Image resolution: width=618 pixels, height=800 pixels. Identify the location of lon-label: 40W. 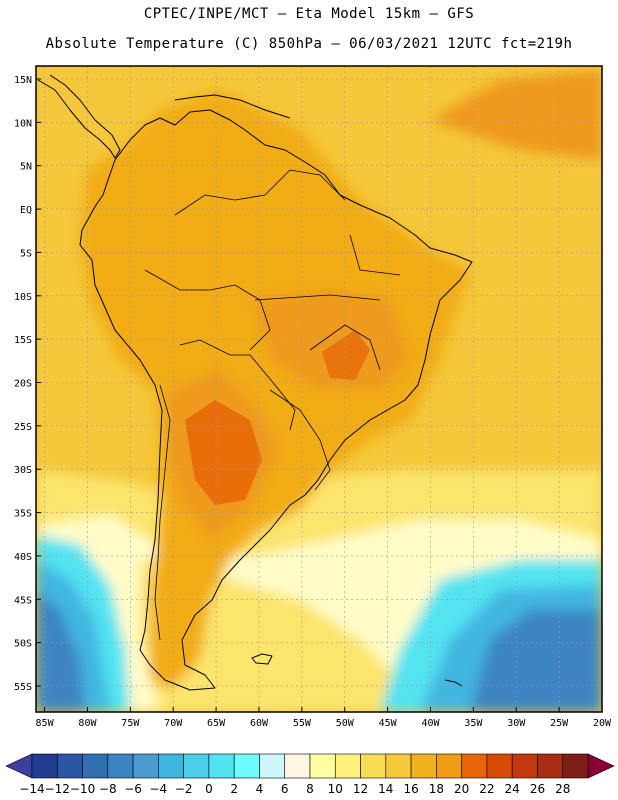
(430, 723).